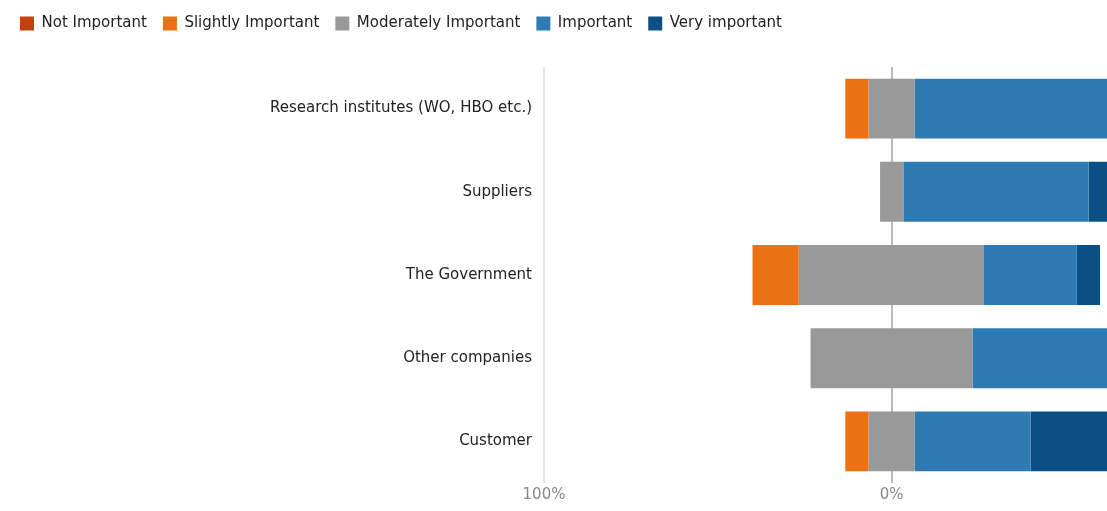 Image resolution: width=1107 pixels, height=511 pixels. Describe the element at coordinates (891, 493) in the screenshot. I see `x-tick-label: 0%` at that location.